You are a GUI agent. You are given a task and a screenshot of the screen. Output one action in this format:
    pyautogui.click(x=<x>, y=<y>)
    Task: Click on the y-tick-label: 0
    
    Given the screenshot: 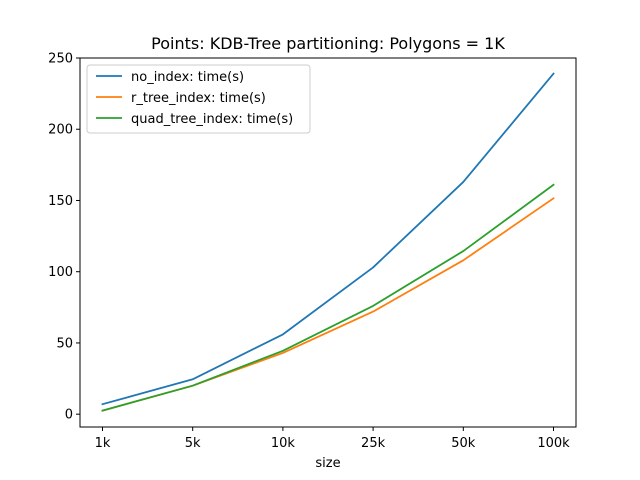 What is the action you would take?
    pyautogui.click(x=69, y=415)
    